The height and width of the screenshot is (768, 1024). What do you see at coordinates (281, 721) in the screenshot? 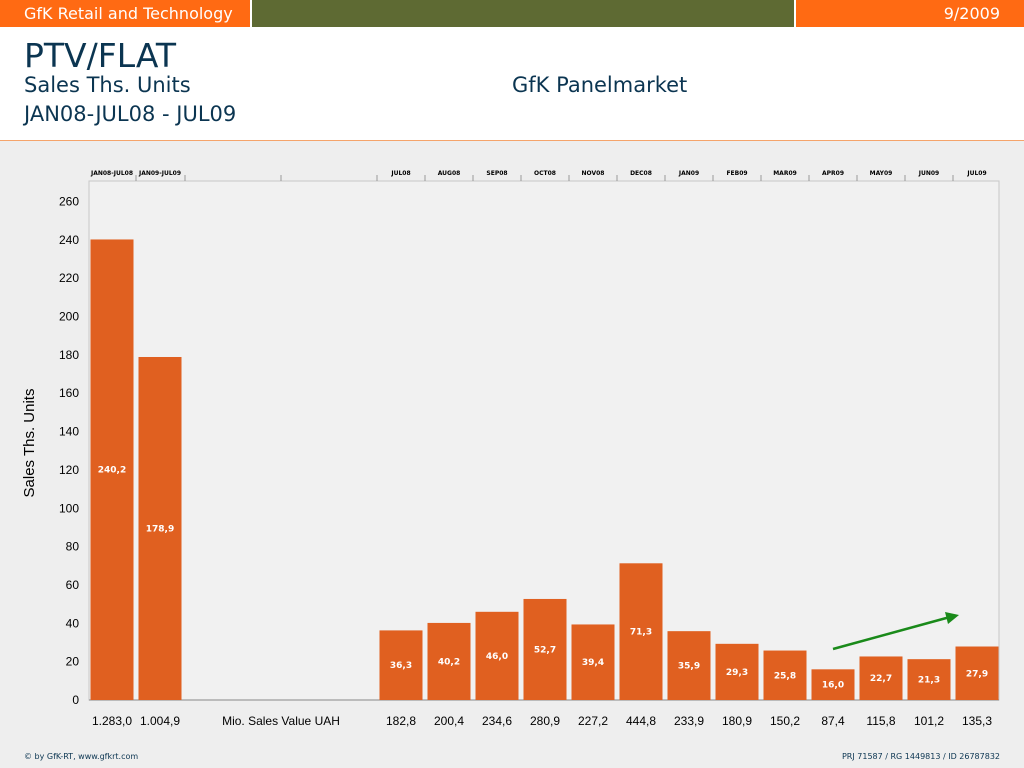
I see `sales-value-caption: Mio. Sales Value UAH` at bounding box center [281, 721].